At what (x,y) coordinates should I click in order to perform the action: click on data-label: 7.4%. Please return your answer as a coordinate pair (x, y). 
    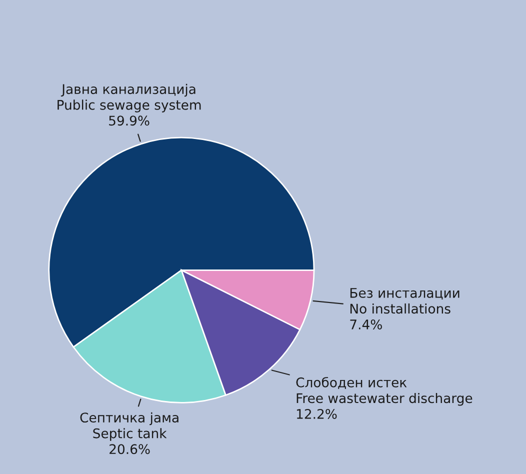
    Looking at the image, I should click on (366, 324).